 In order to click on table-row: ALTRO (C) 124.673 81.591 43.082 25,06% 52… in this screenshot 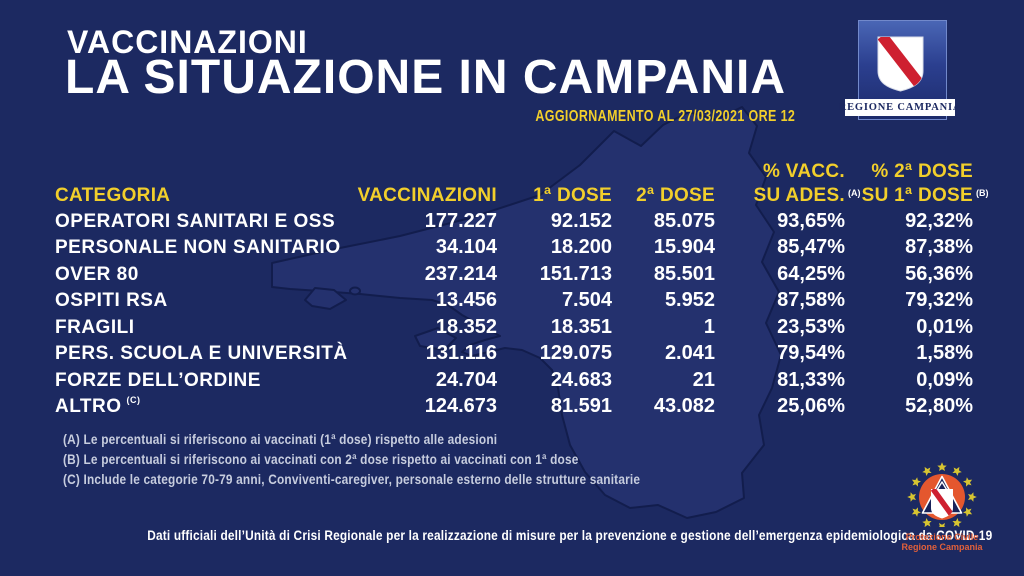, I will do `click(514, 407)`.